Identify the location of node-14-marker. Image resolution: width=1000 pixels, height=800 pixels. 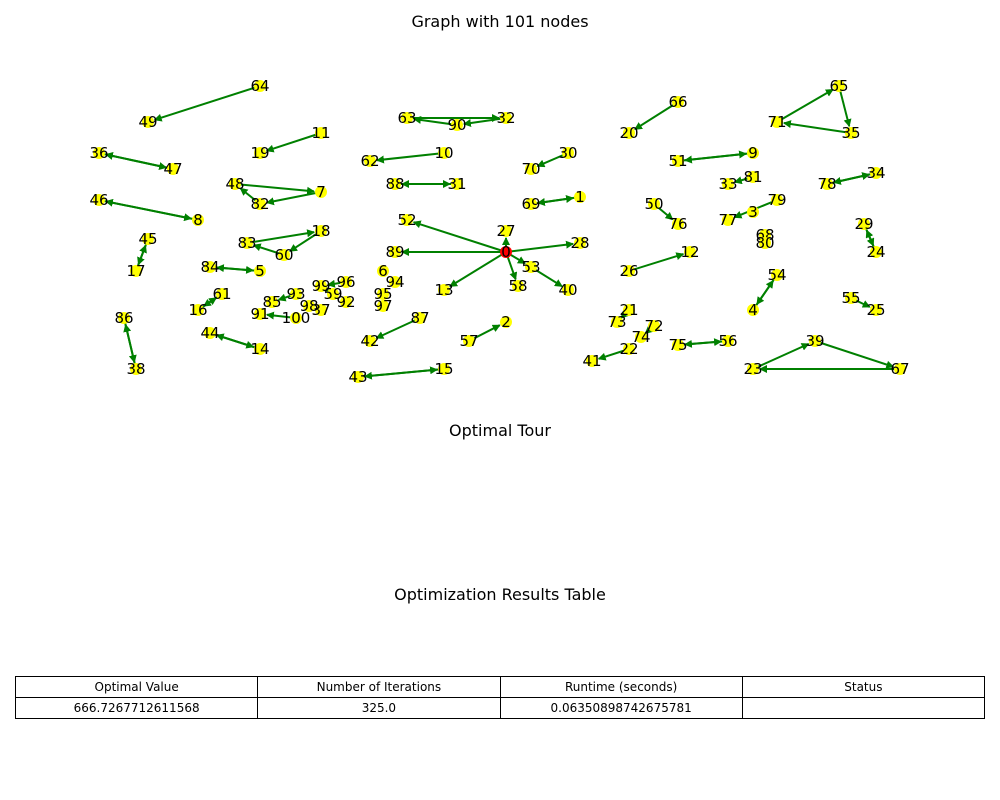
(260, 349).